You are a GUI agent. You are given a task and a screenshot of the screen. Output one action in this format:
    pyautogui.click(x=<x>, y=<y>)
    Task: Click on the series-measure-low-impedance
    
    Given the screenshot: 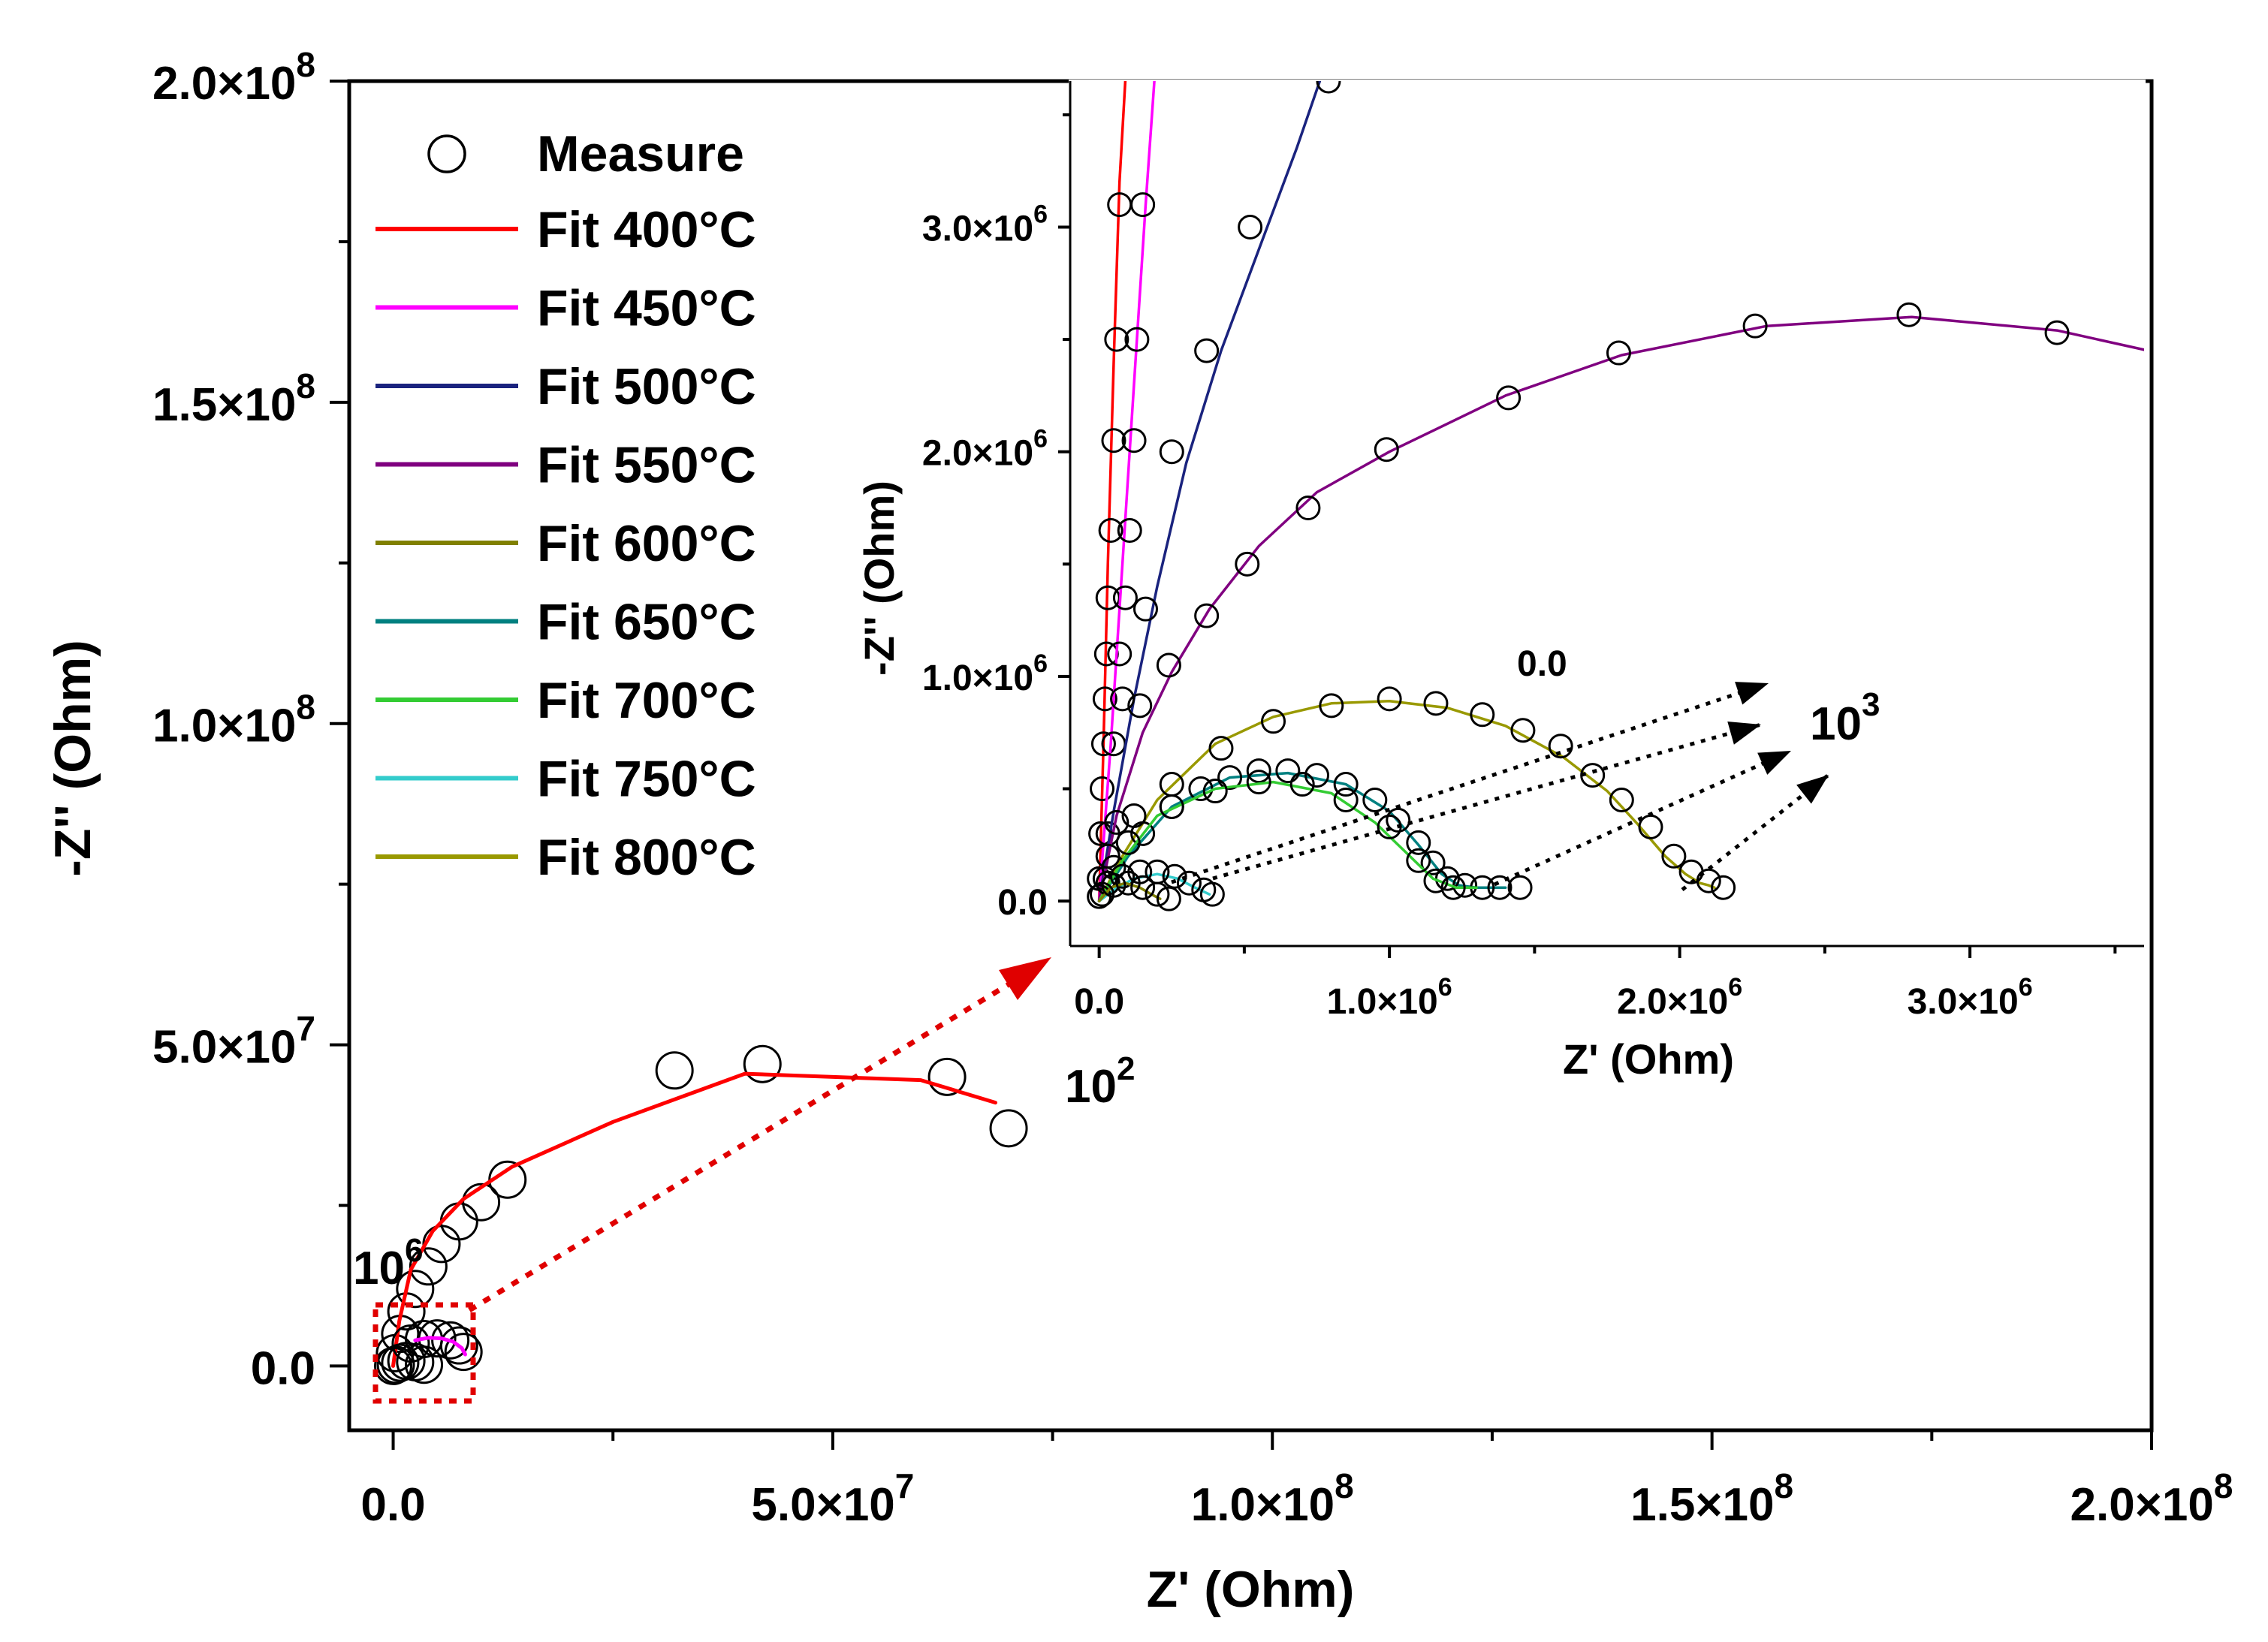 What is the action you would take?
    pyautogui.click(x=409, y=1363)
    